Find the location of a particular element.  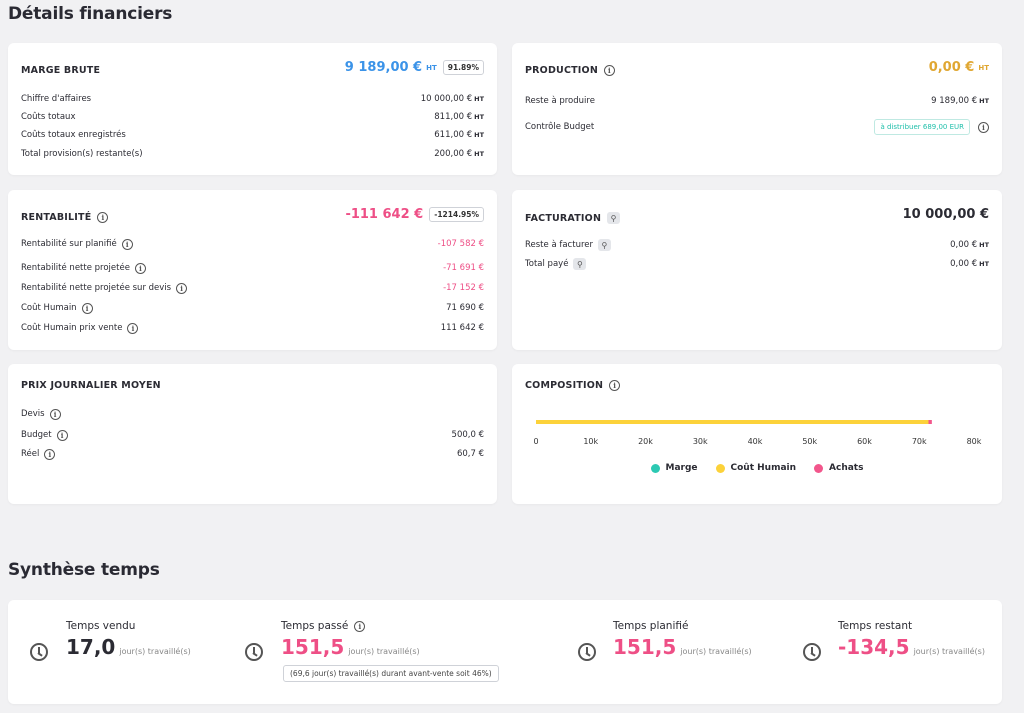

budget-badge: à distribuer 689,00 EUR is located at coordinates (922, 127).